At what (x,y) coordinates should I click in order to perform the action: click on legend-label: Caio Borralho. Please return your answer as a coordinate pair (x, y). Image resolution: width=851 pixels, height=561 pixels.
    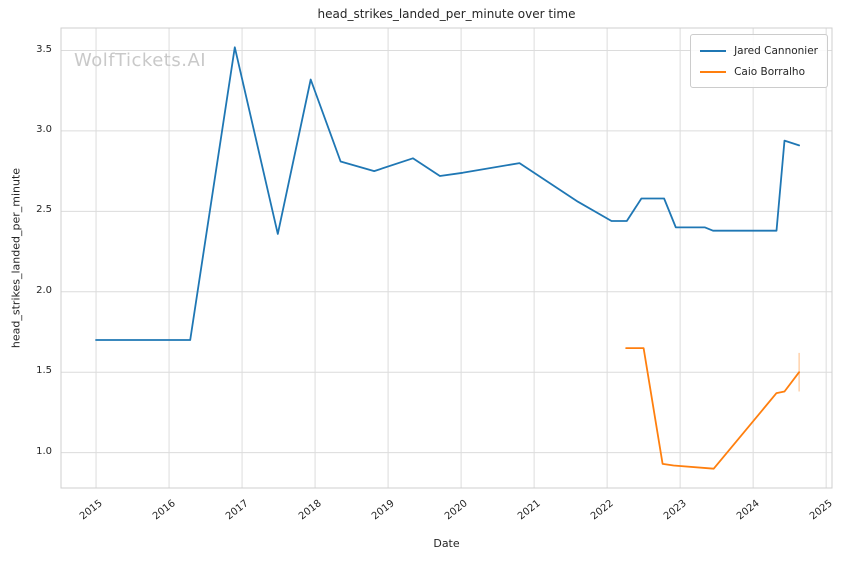
    Looking at the image, I should click on (770, 71).